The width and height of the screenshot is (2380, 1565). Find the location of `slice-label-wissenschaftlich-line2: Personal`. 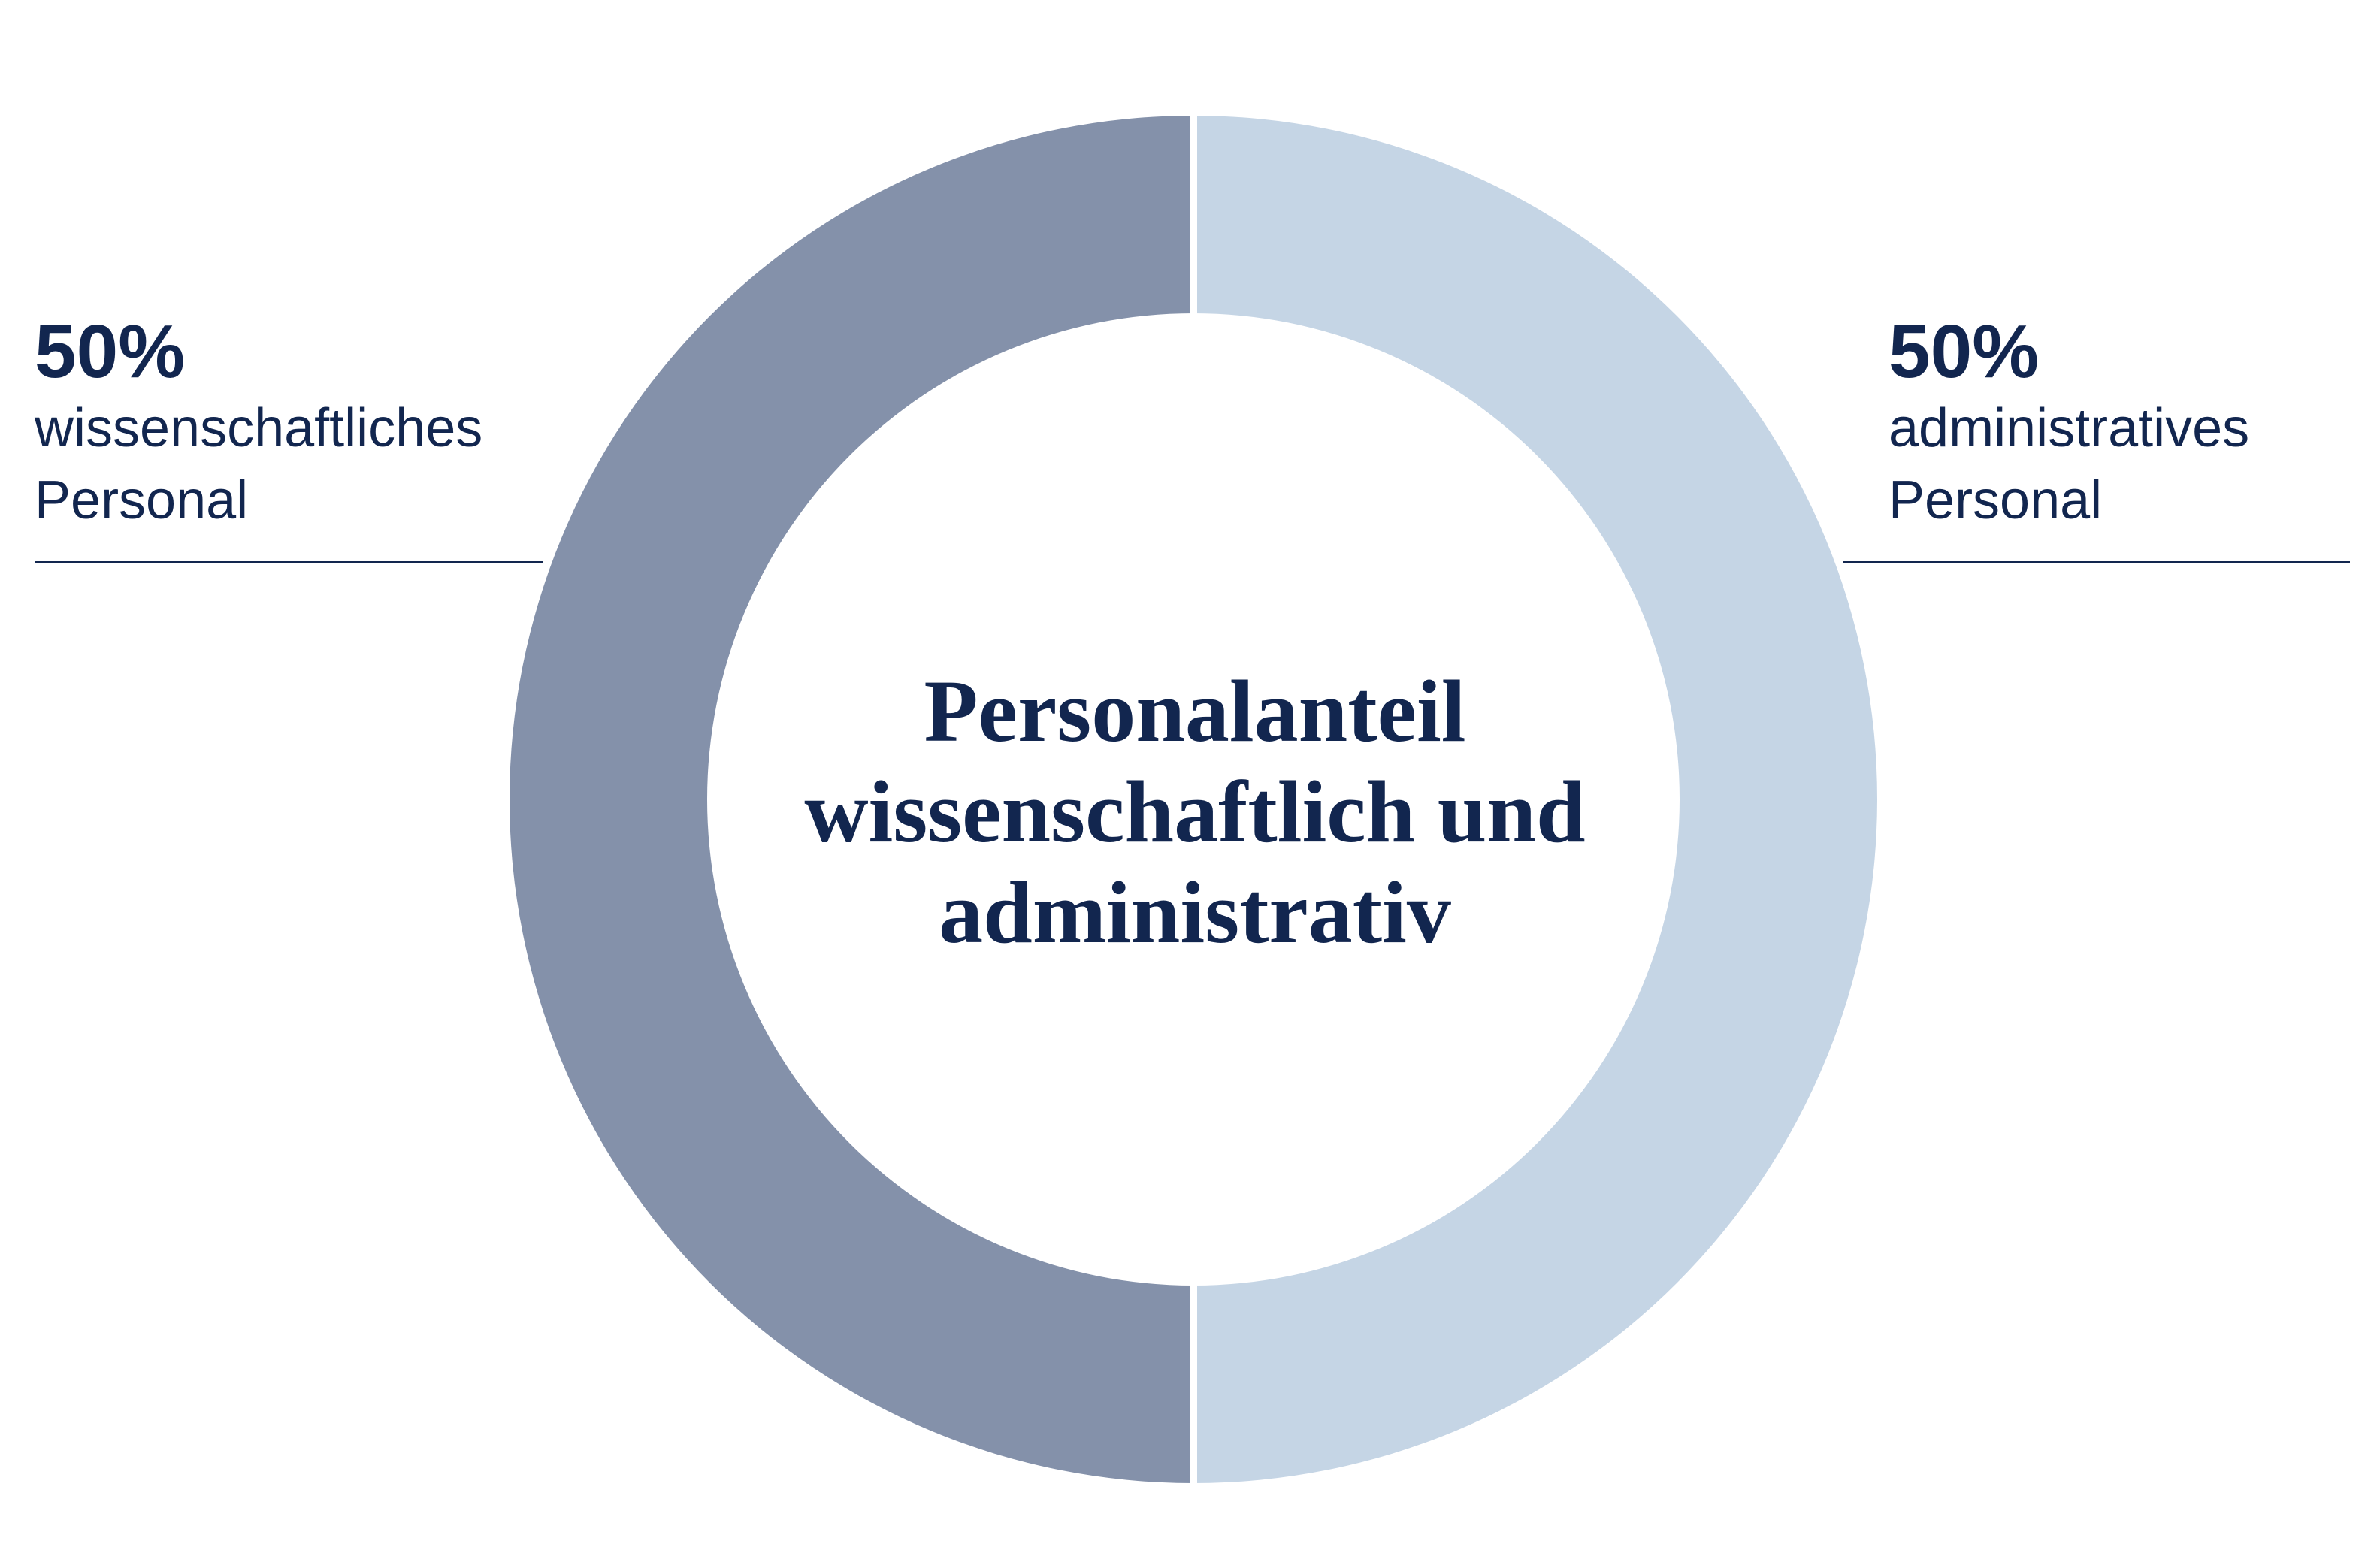

slice-label-wissenschaftlich-line2: Personal is located at coordinates (142, 500).